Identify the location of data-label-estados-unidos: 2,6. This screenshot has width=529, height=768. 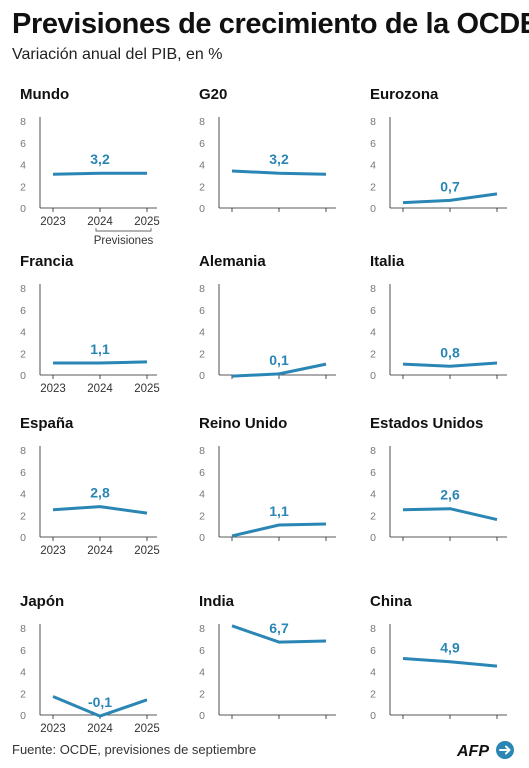
(450, 495).